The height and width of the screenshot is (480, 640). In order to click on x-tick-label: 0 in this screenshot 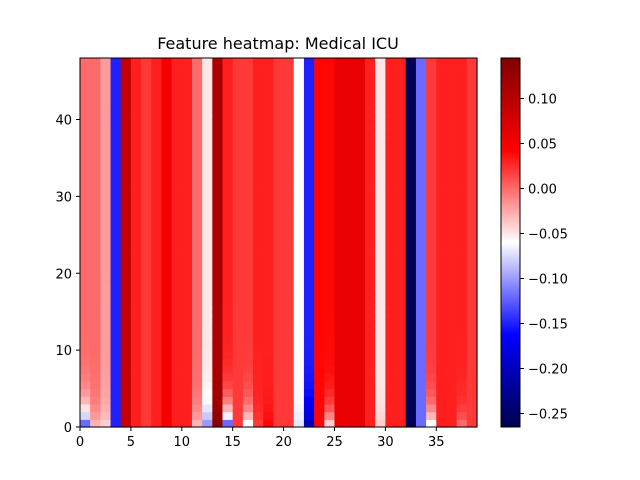, I will do `click(80, 442)`.